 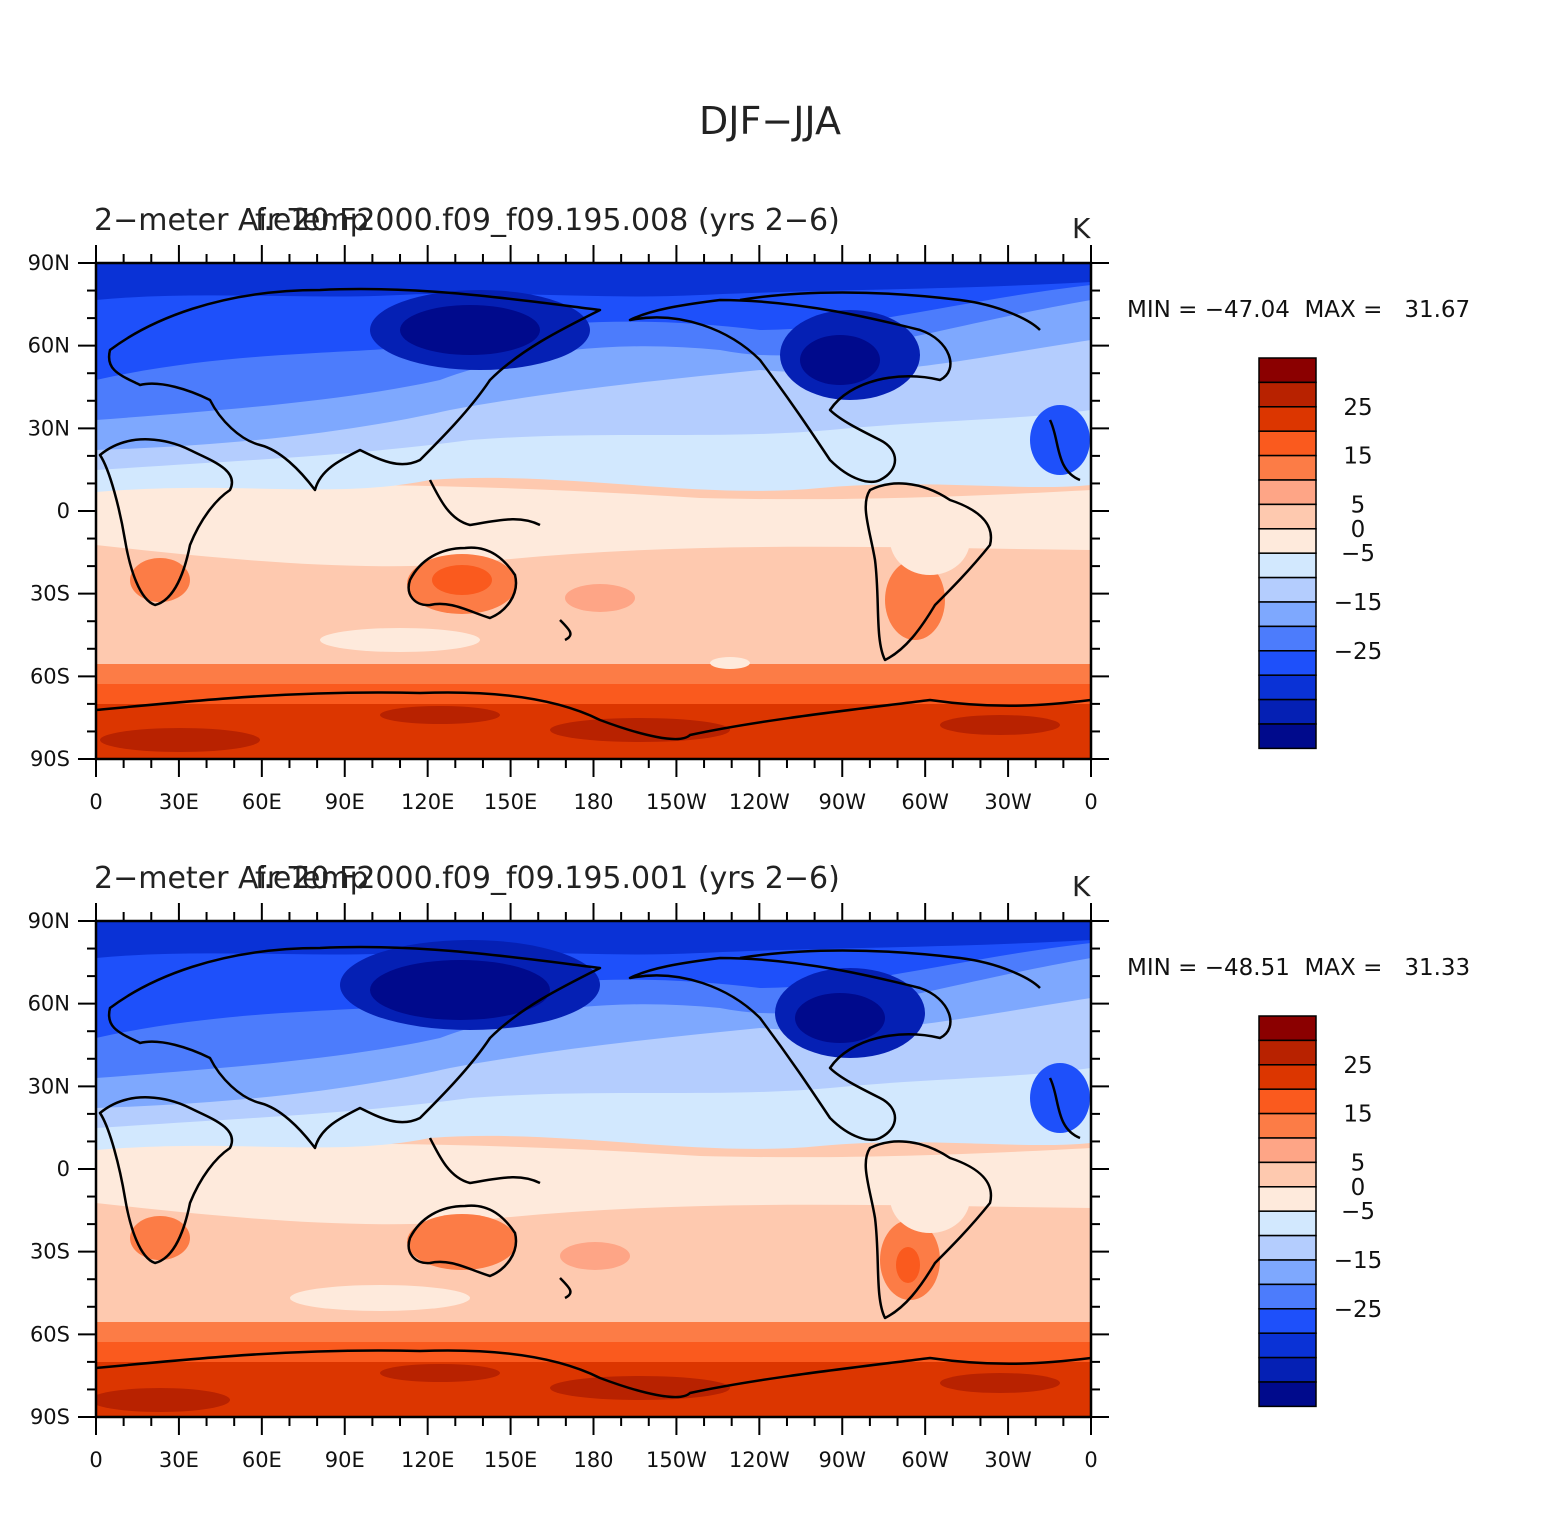 I want to click on lat-tick-label: 90S, so click(x=50, y=759).